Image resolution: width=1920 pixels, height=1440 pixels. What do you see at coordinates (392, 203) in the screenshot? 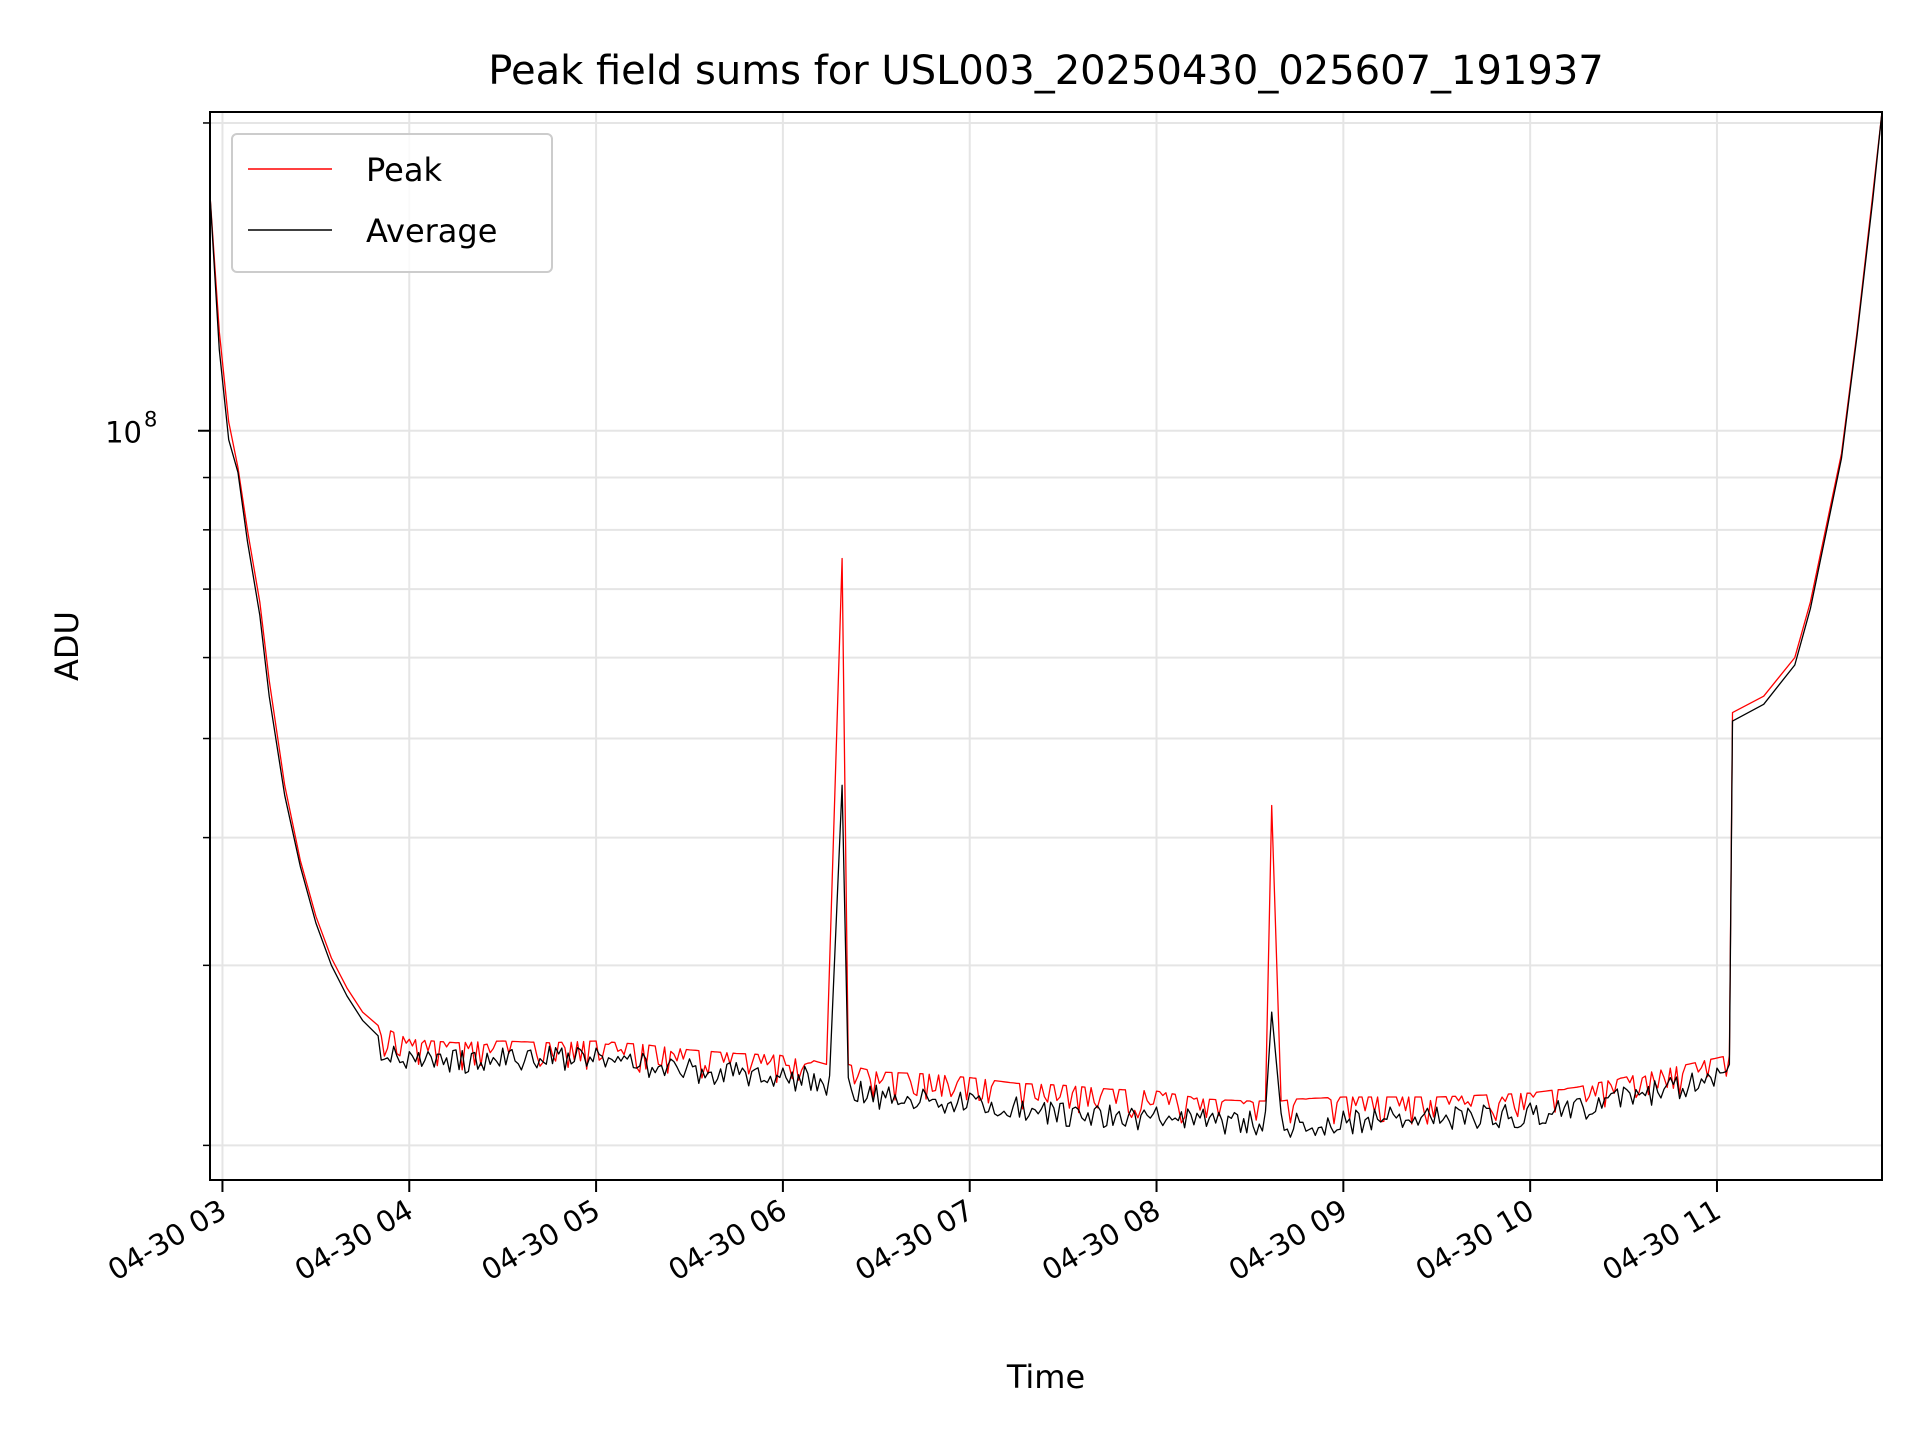
I see `legend: Peak Average` at bounding box center [392, 203].